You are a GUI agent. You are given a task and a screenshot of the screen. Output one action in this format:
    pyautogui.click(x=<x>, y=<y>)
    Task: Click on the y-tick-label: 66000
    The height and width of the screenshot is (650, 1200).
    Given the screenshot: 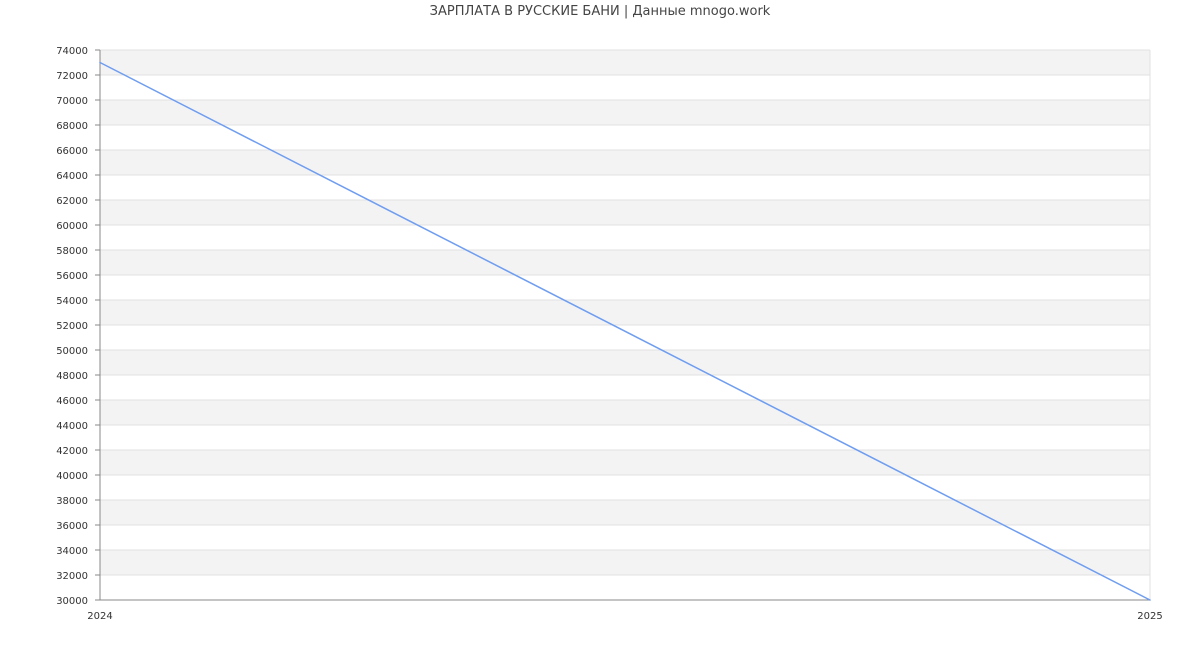 What is the action you would take?
    pyautogui.click(x=72, y=151)
    